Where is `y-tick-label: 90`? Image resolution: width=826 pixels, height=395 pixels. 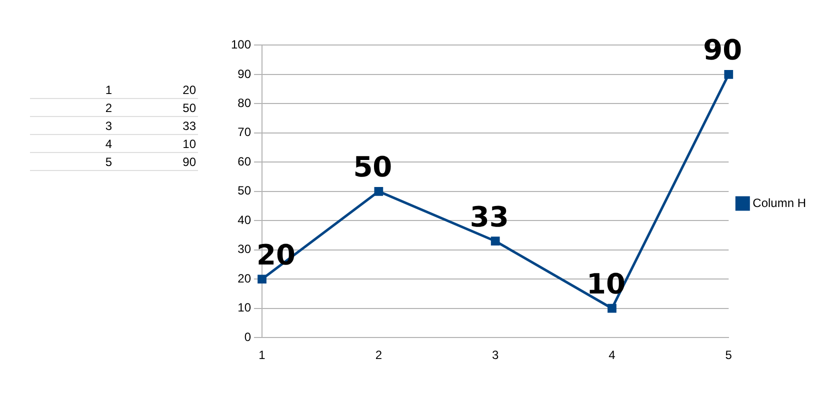
y-tick-label: 90 is located at coordinates (245, 73).